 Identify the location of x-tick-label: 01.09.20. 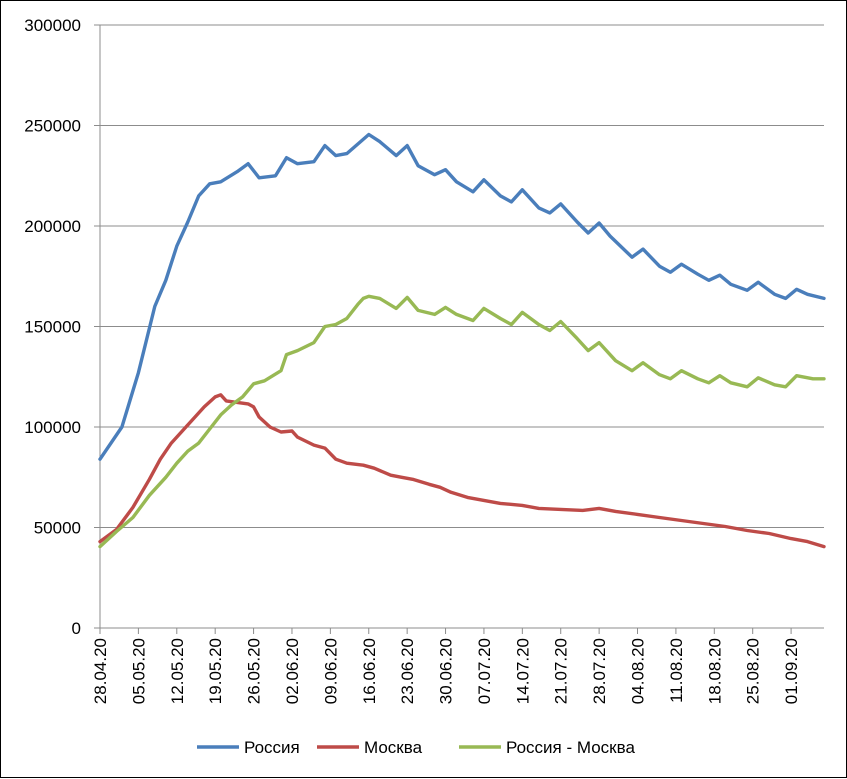
(791, 671).